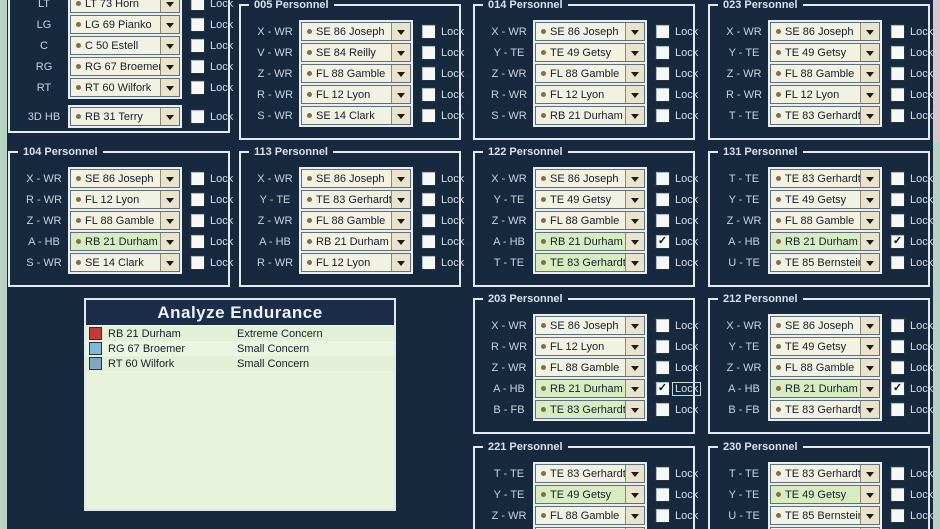 This screenshot has width=940, height=529. I want to click on player-select: SE 84 Reilly, so click(356, 52).